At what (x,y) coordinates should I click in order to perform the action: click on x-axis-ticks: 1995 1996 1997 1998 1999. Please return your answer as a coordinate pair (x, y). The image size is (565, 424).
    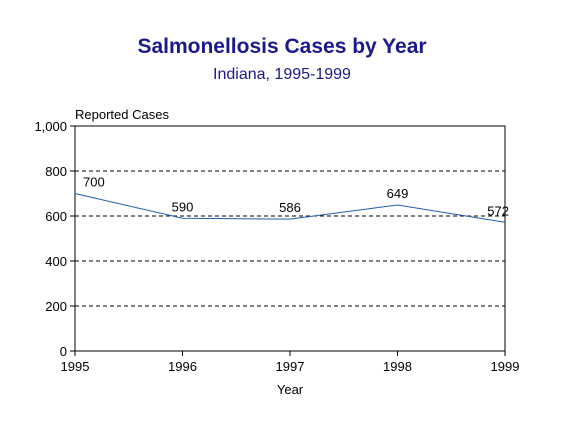
    Looking at the image, I should click on (290, 362).